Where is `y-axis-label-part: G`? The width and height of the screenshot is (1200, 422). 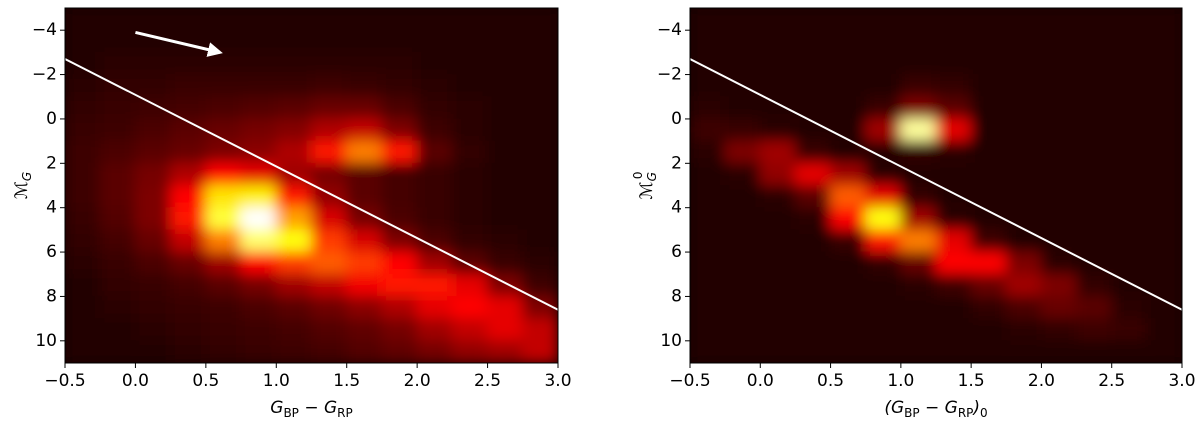
y-axis-label-part: G is located at coordinates (27, 176).